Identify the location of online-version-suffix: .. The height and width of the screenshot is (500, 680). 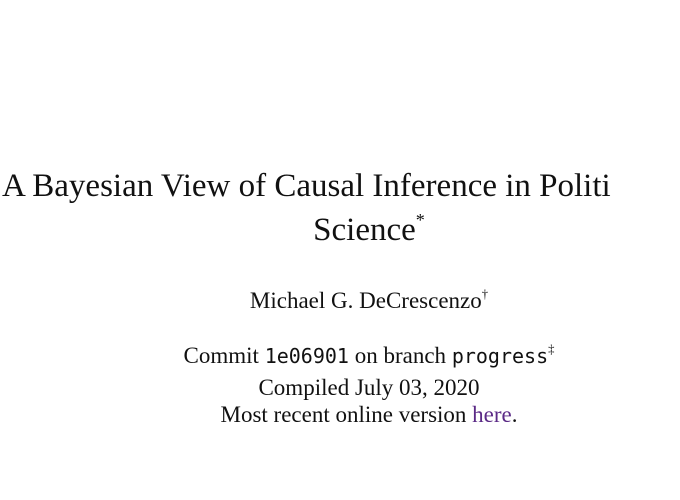
(514, 414).